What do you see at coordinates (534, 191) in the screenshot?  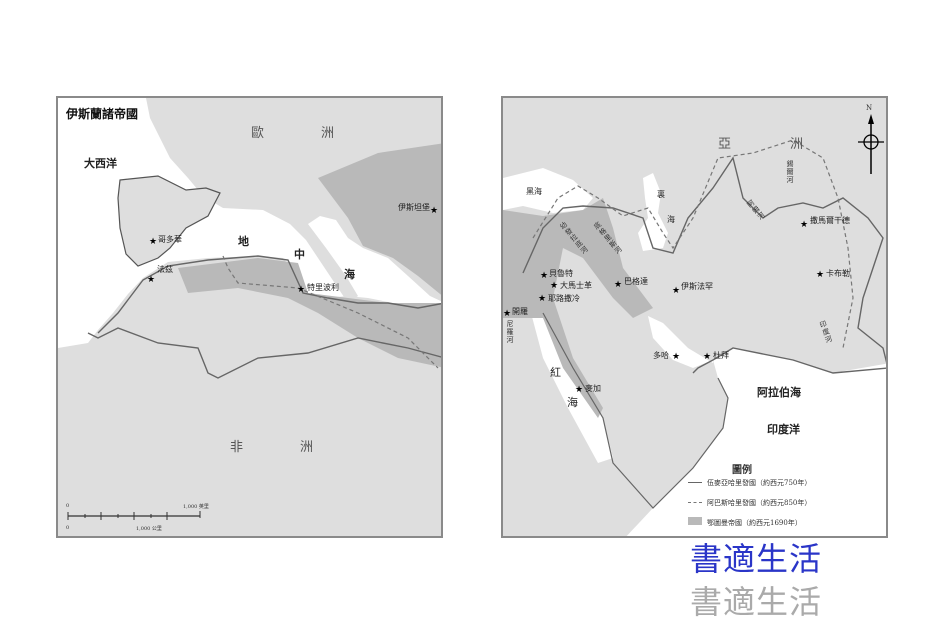 I see `label-black-sea: 黑海` at bounding box center [534, 191].